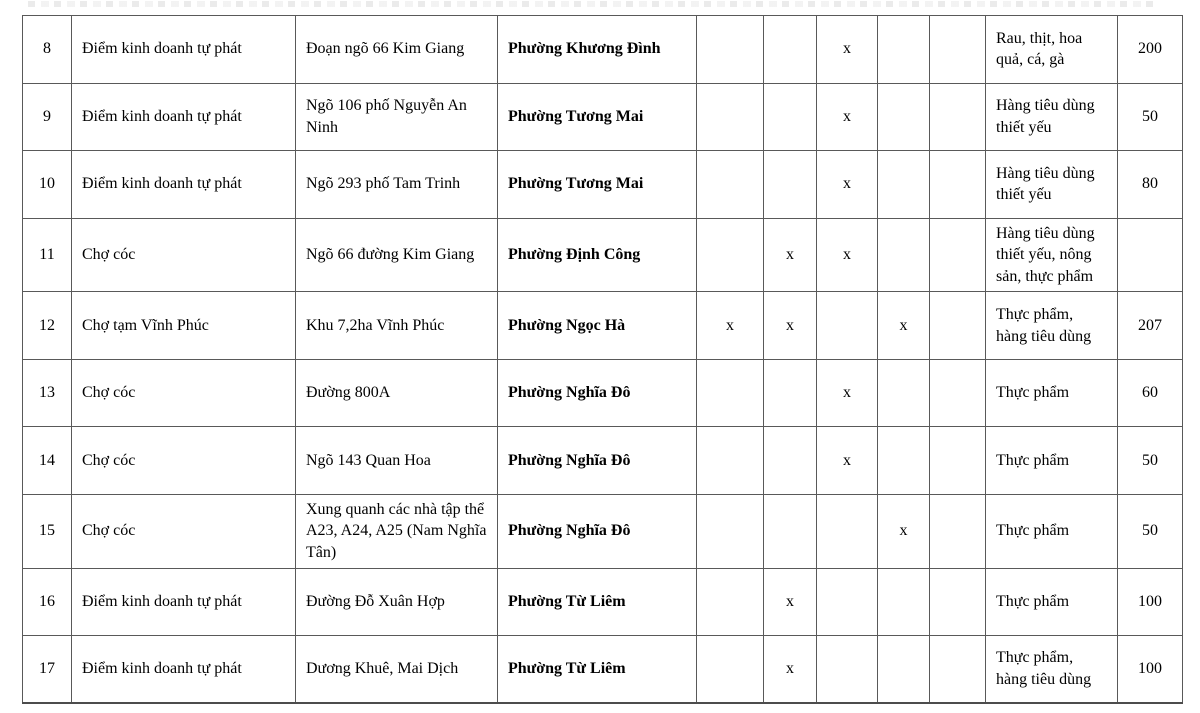 The image size is (1200, 713). Describe the element at coordinates (47, 602) in the screenshot. I see `cell-no: 16` at that location.